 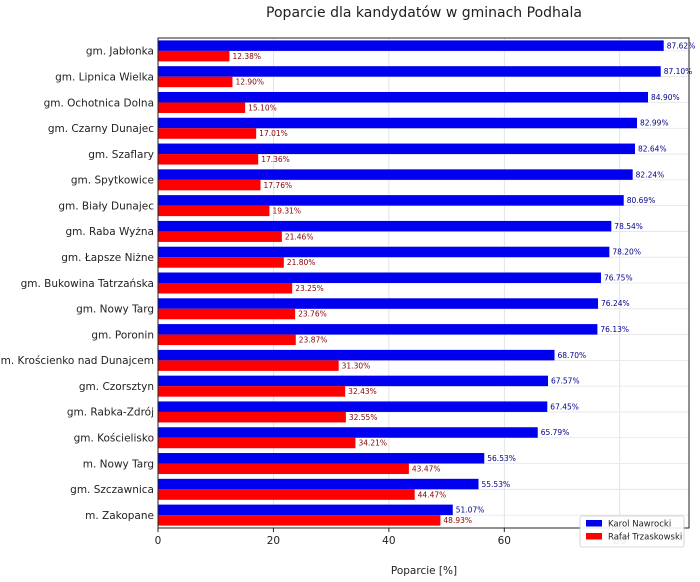 What do you see at coordinates (158, 541) in the screenshot?
I see `x-tick-label: 0` at bounding box center [158, 541].